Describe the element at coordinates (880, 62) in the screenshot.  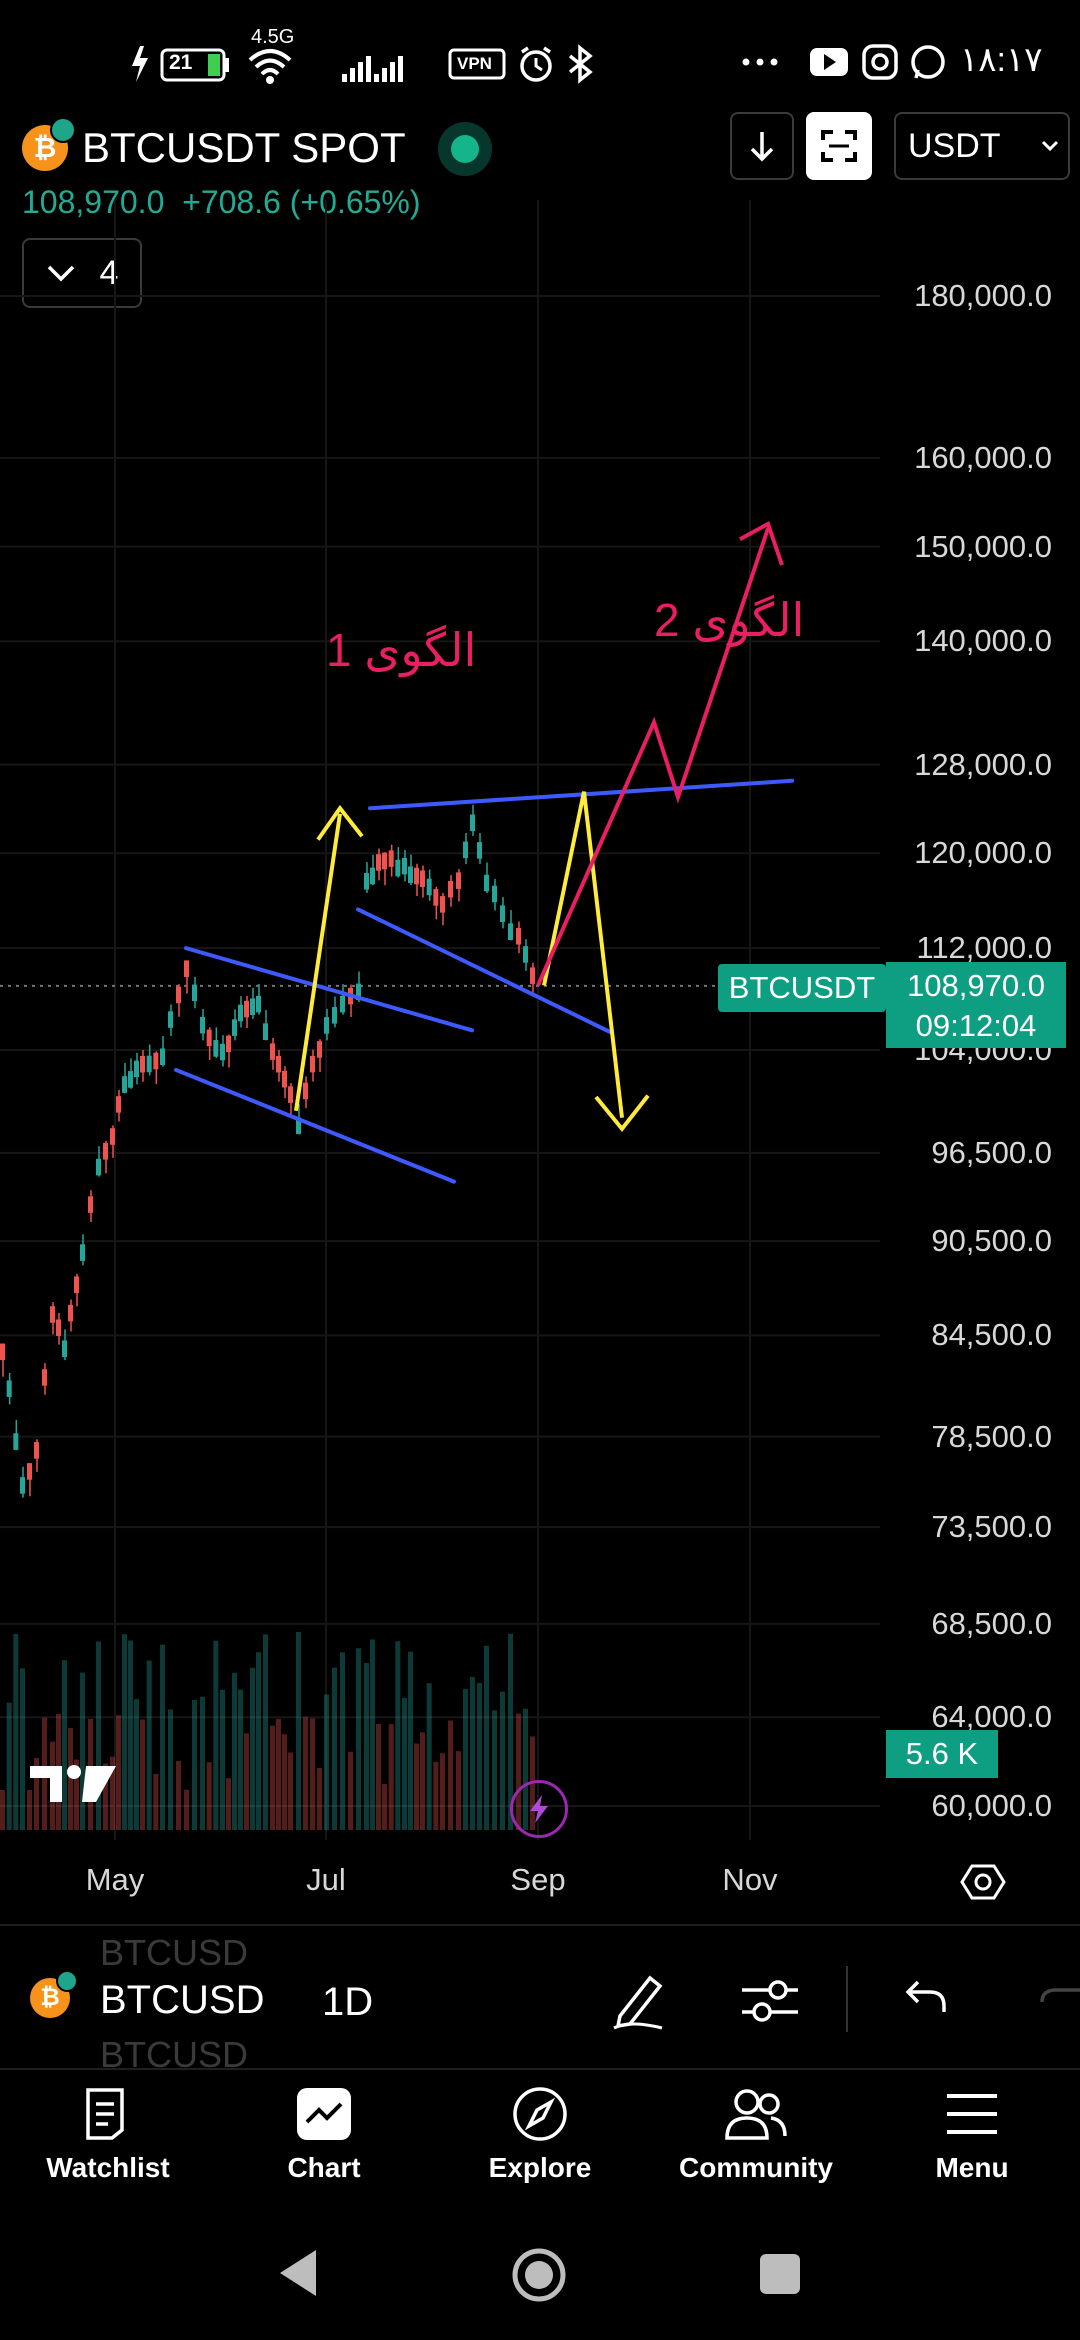
I see `instagram-icon` at that location.